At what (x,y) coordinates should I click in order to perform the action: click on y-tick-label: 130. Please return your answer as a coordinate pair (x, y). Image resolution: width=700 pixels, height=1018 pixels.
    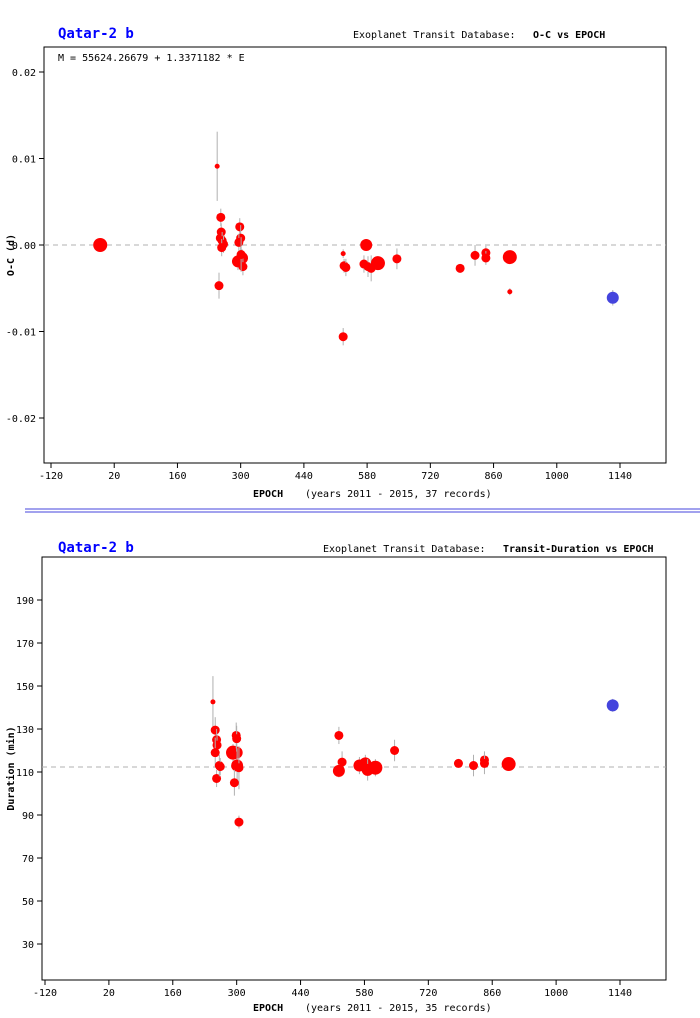
    Looking at the image, I should click on (25, 730).